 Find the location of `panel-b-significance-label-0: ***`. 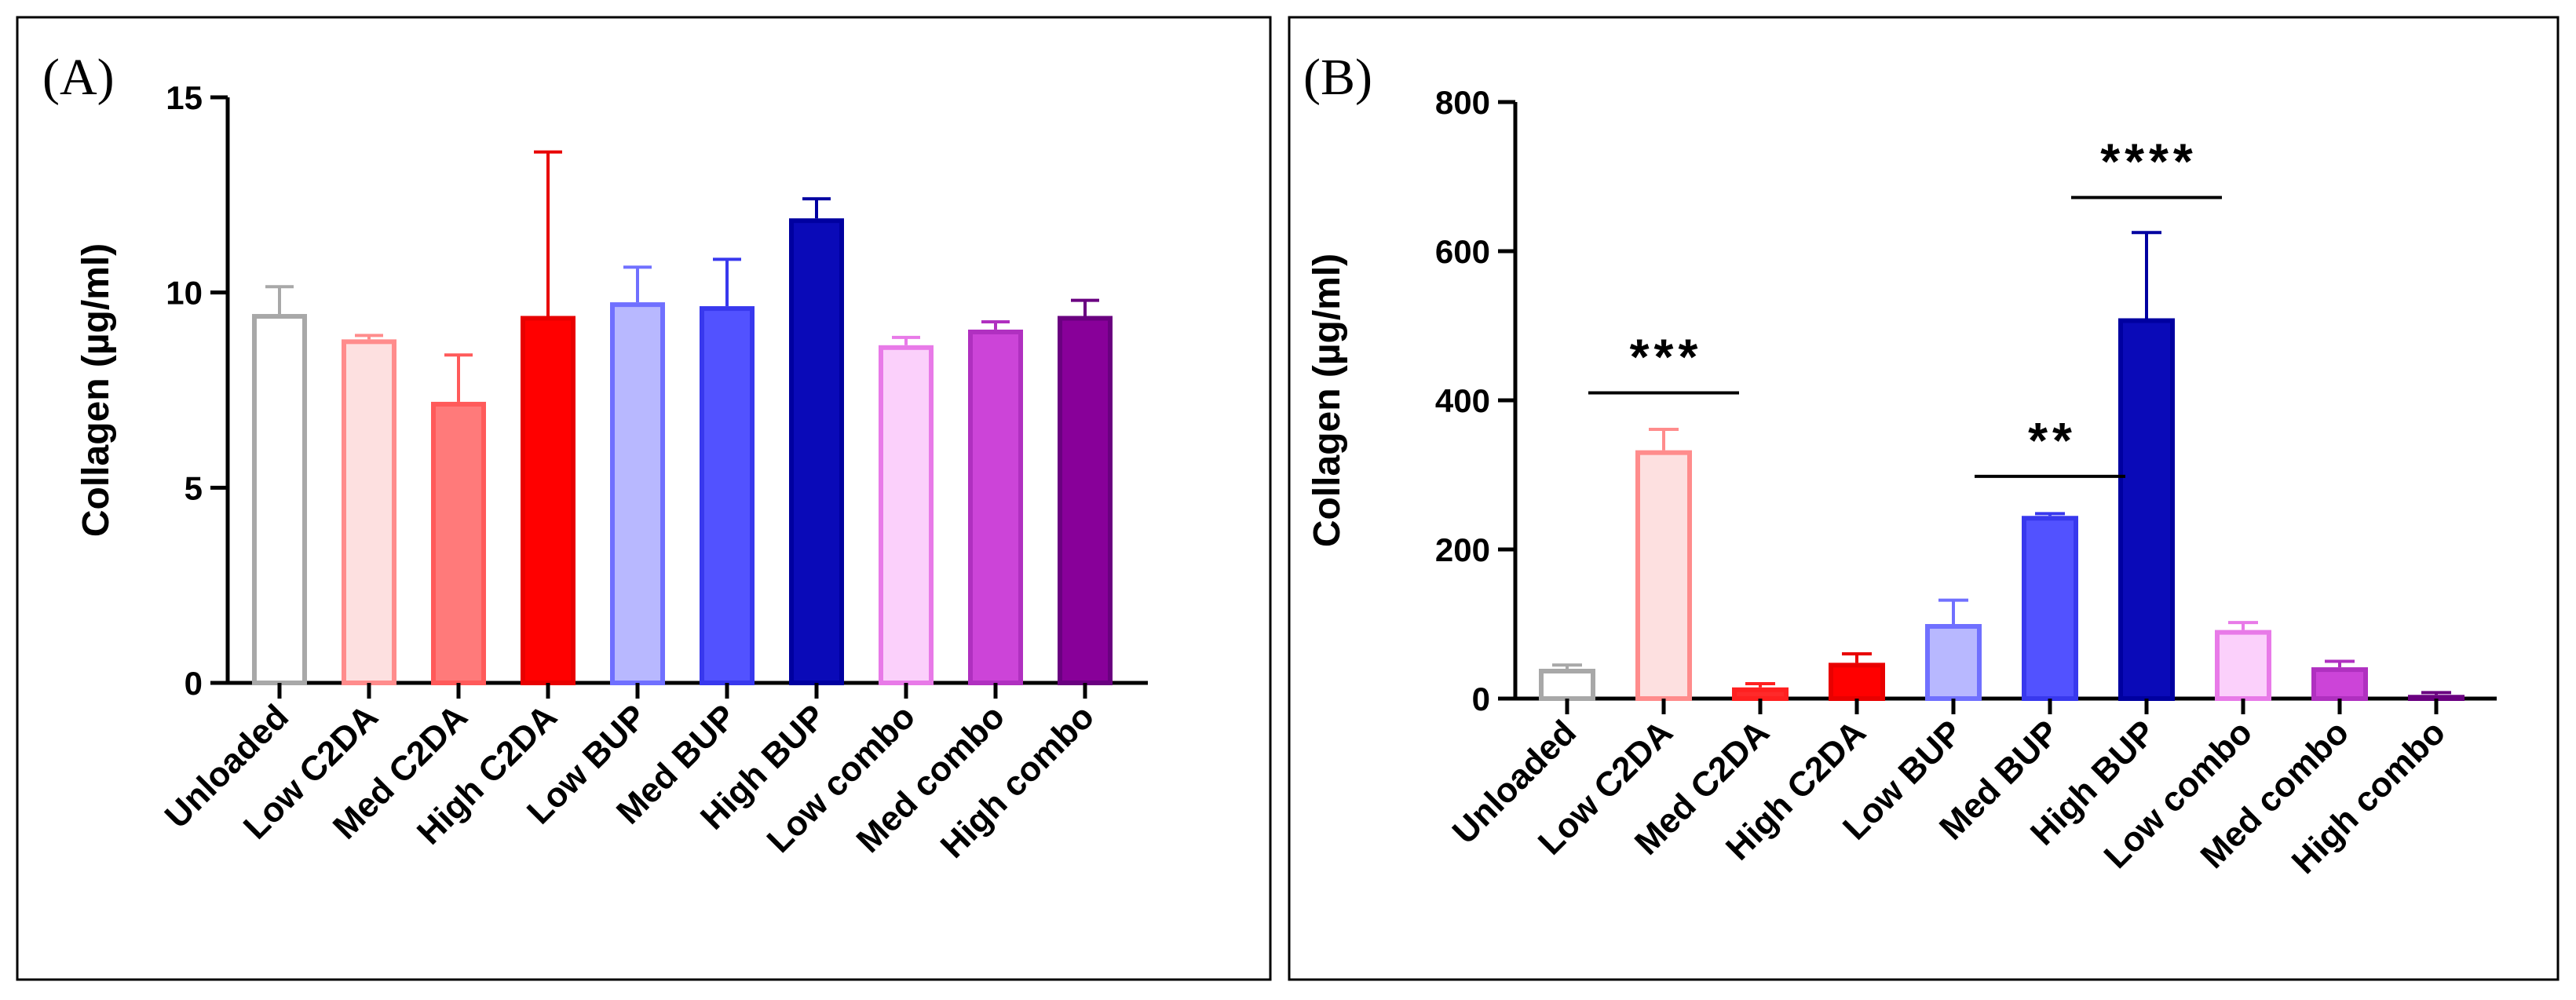

panel-b-significance-label-0: *** is located at coordinates (1666, 357).